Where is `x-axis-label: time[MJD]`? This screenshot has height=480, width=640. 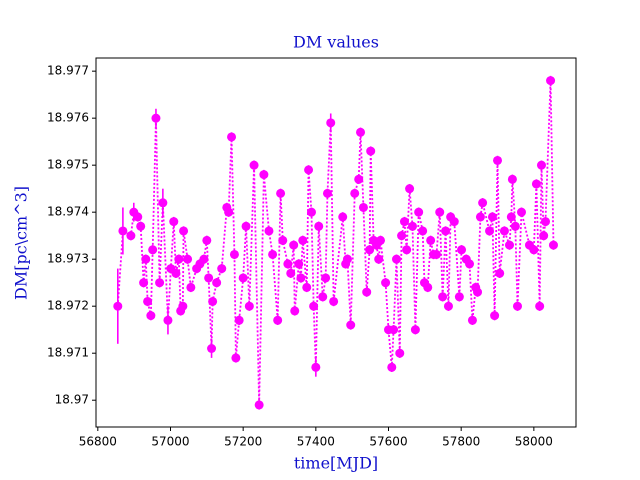 x-axis-label: time[MJD] is located at coordinates (336, 463).